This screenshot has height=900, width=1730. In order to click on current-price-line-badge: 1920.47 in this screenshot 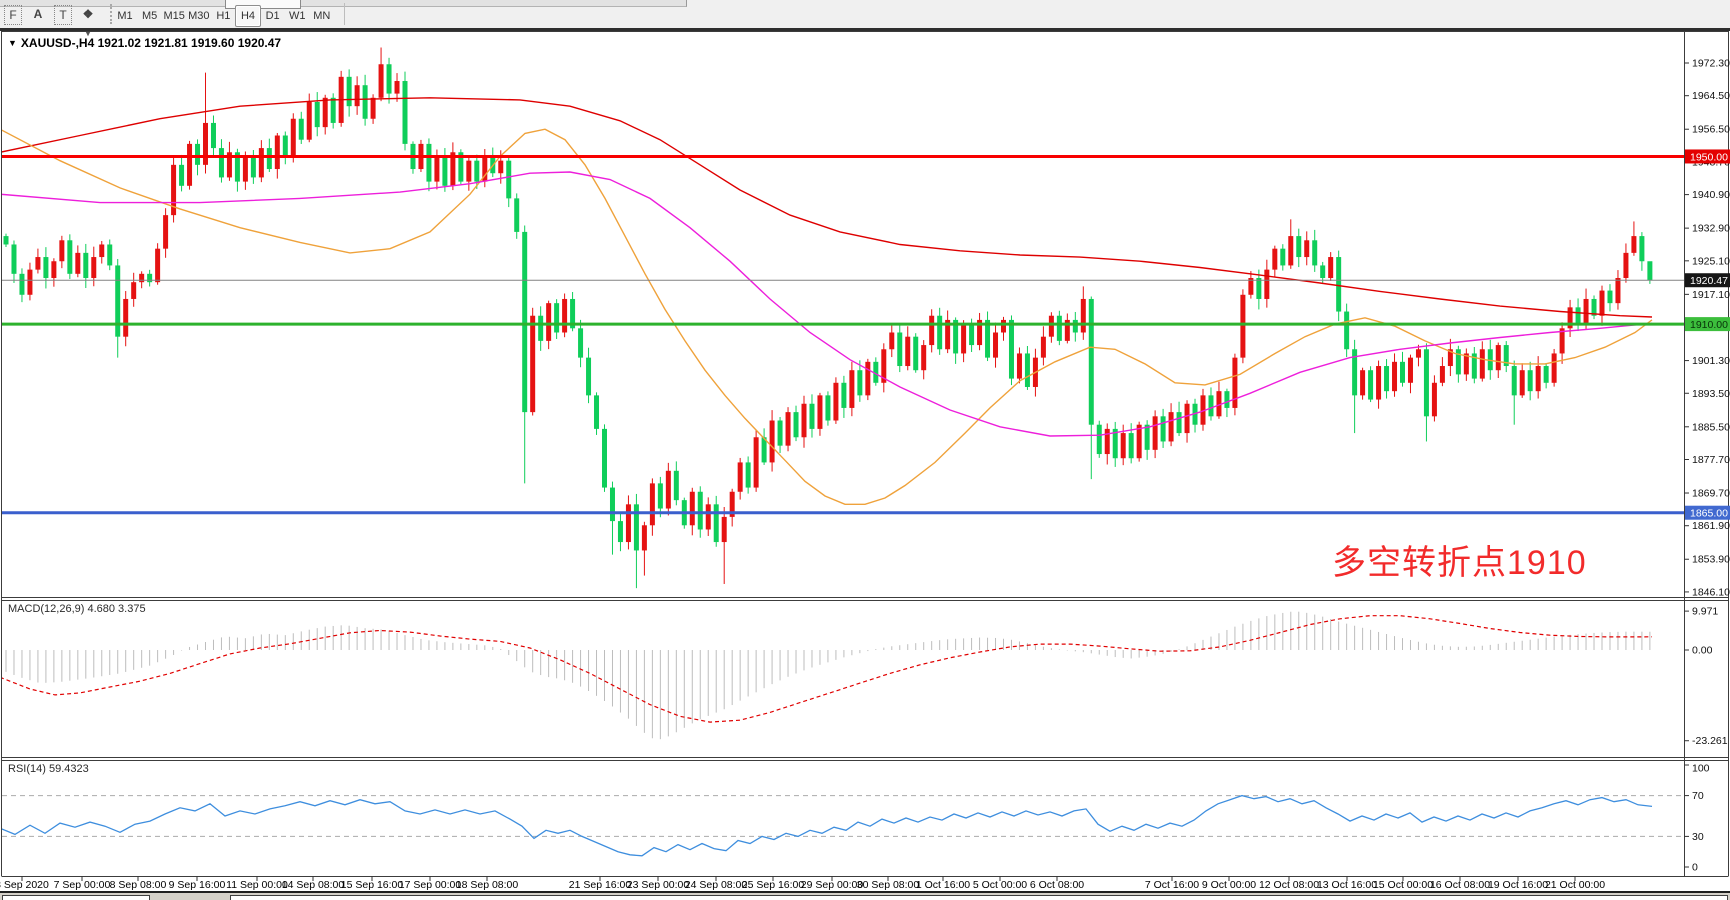, I will do `click(1707, 280)`.